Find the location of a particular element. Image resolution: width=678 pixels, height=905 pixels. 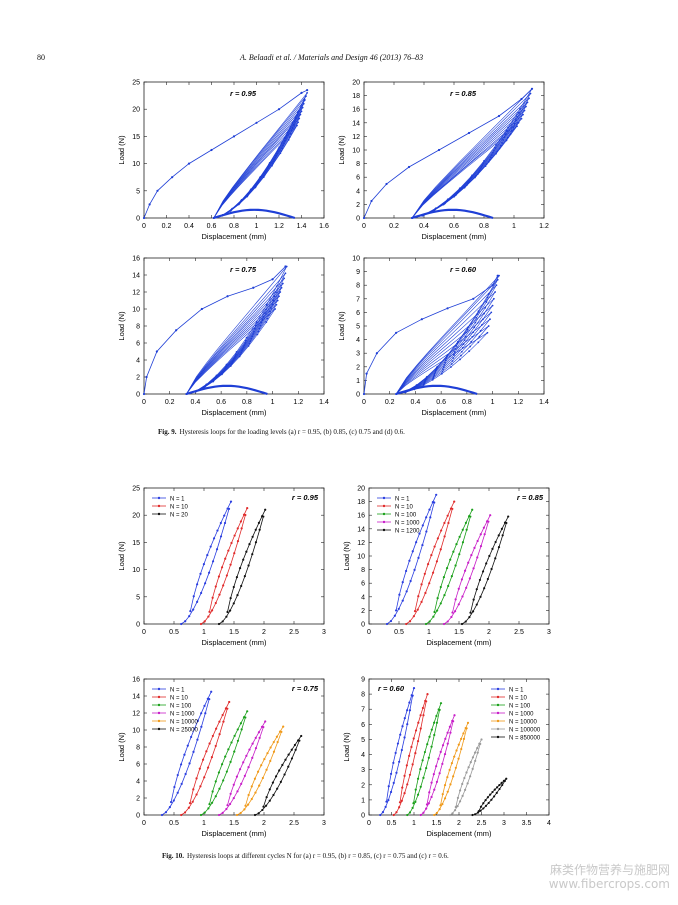

x-tick-label: 1.5 is located at coordinates (437, 823).